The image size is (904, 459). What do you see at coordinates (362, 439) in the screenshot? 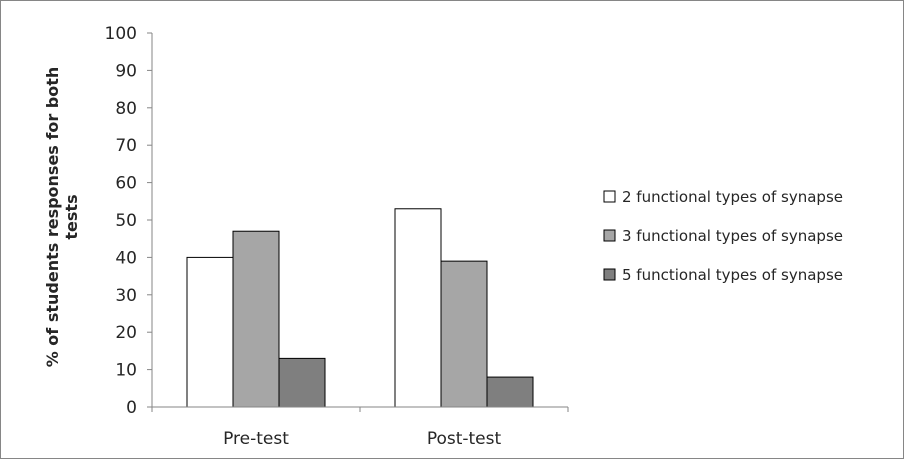
I see `x-axis-labels: Pre-test Post-test` at bounding box center [362, 439].